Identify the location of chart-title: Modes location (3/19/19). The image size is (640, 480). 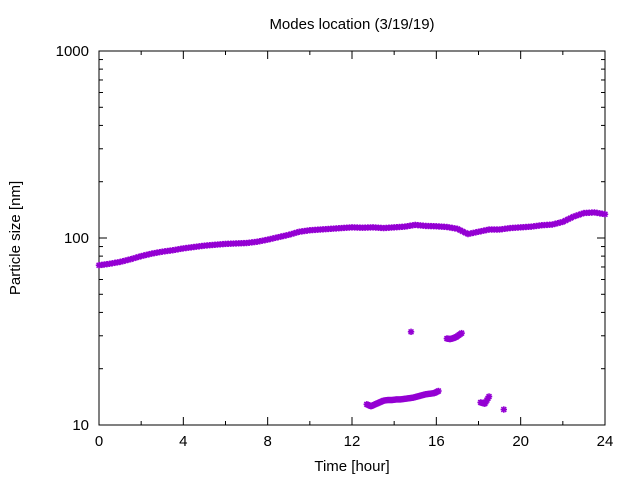
(351, 24).